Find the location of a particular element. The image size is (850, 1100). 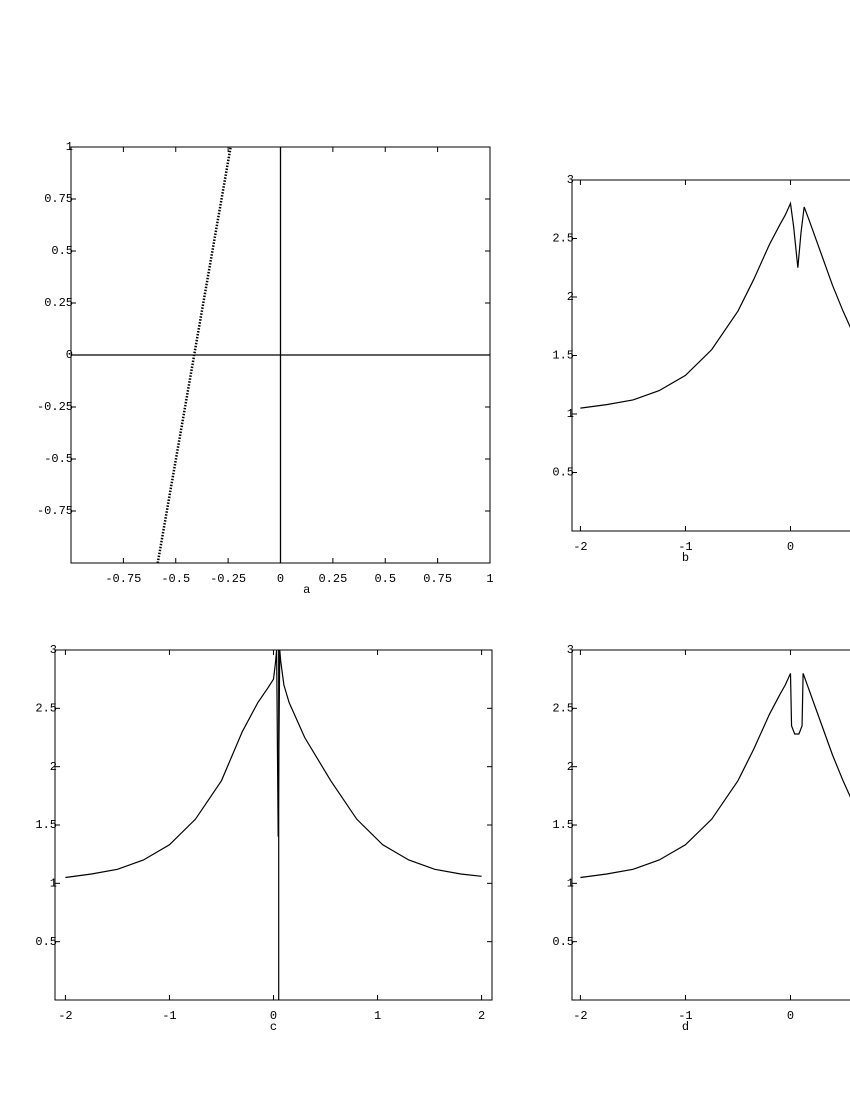

y-tick-label: -0.5 is located at coordinates (58, 459).